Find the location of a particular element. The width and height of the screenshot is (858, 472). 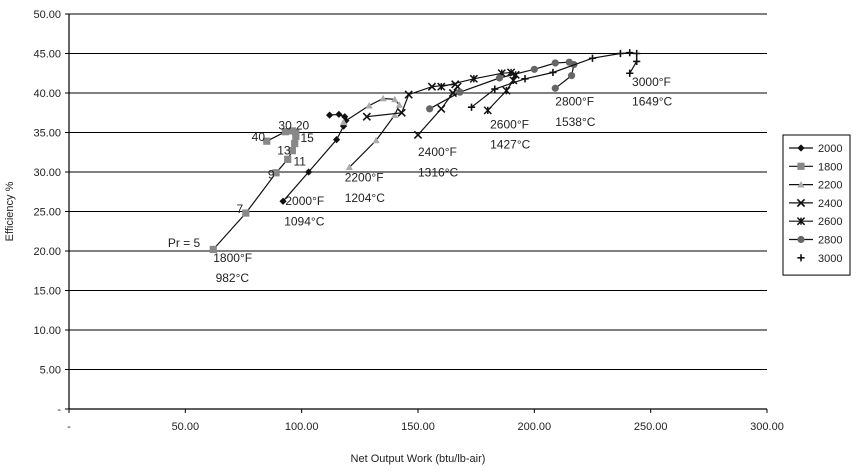

legend-label: 1800 is located at coordinates (830, 167).